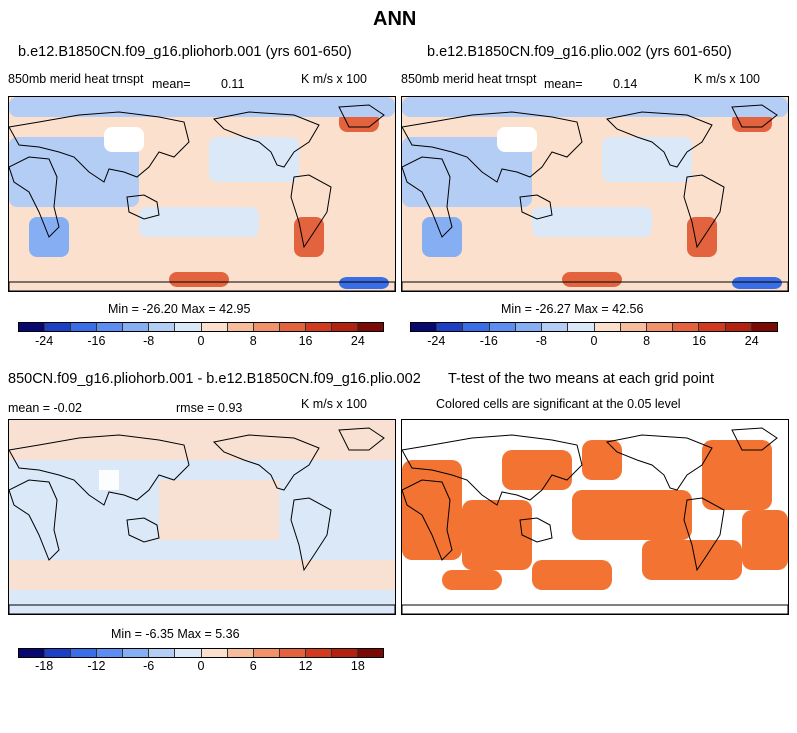  Describe the element at coordinates (171, 84) in the screenshot. I see `panel1-mean-label: mean=` at that location.